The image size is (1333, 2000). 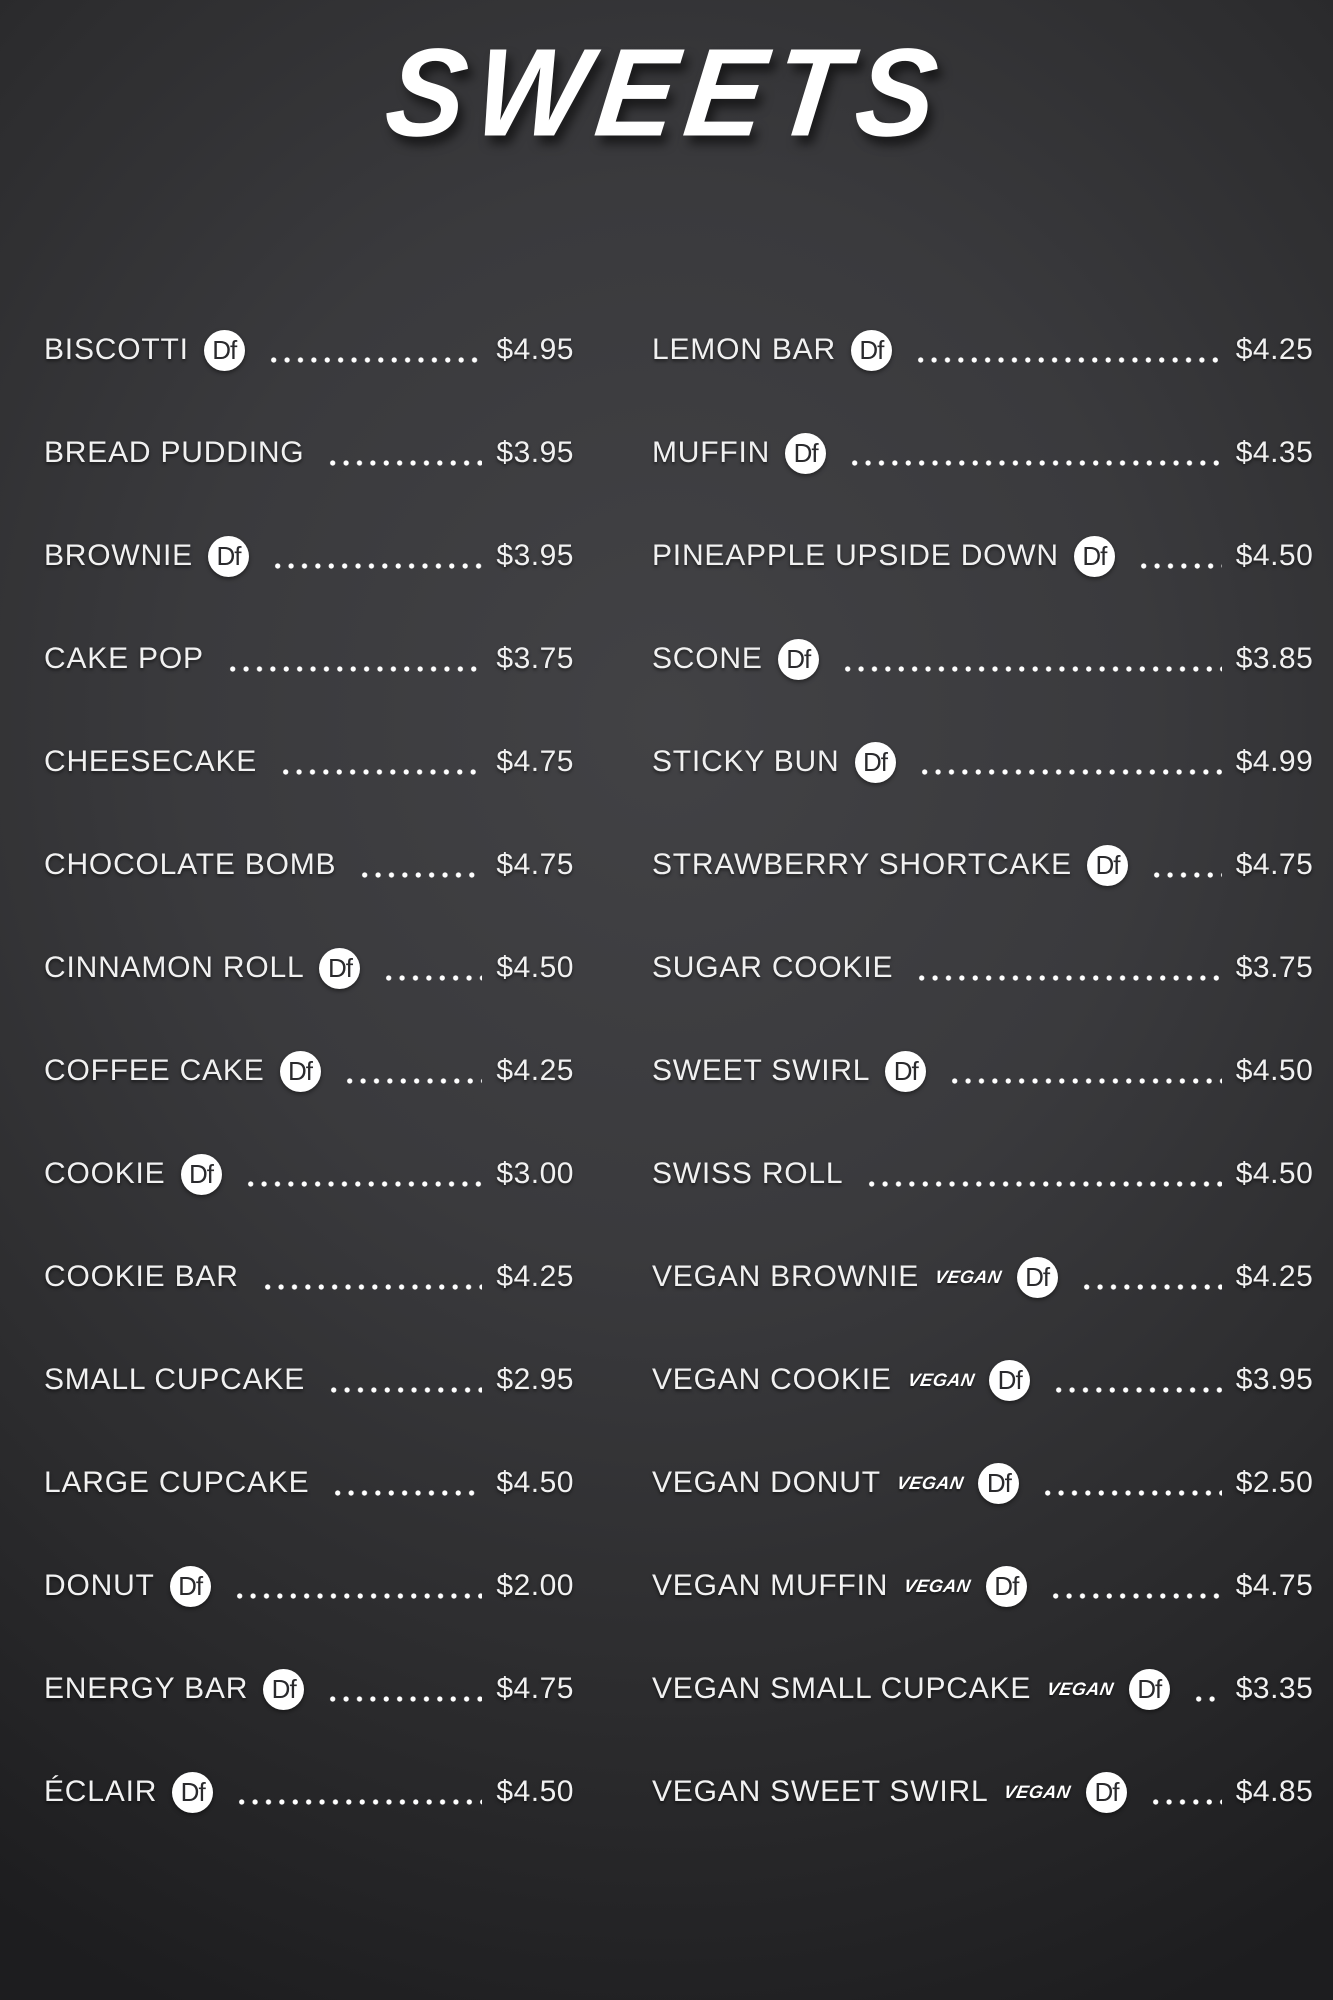 What do you see at coordinates (309, 350) in the screenshot?
I see `menu-item-row: BISCOTTI Df $4.95` at bounding box center [309, 350].